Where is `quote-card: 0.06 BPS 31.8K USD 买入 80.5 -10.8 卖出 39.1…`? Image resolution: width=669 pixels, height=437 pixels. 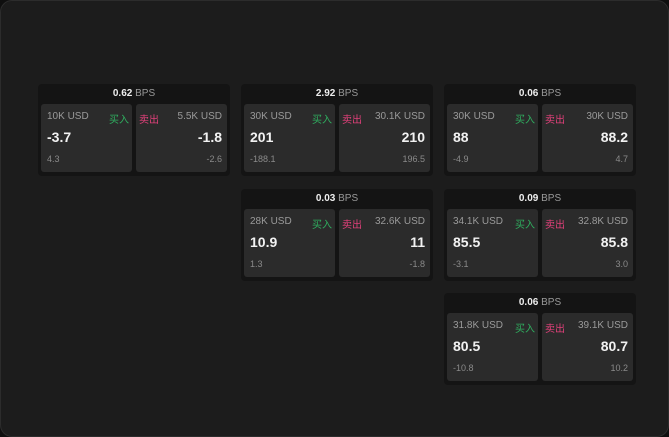 quote-card: 0.06 BPS 31.8K USD 买入 80.5 -10.8 卖出 39.1… is located at coordinates (540, 339).